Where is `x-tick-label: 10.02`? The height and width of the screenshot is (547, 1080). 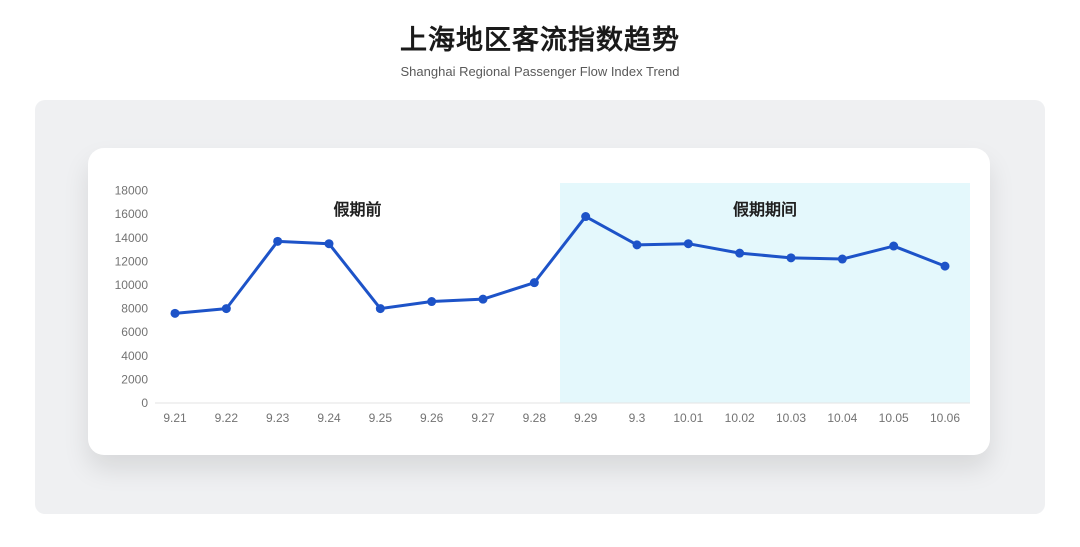 x-tick-label: 10.02 is located at coordinates (740, 418).